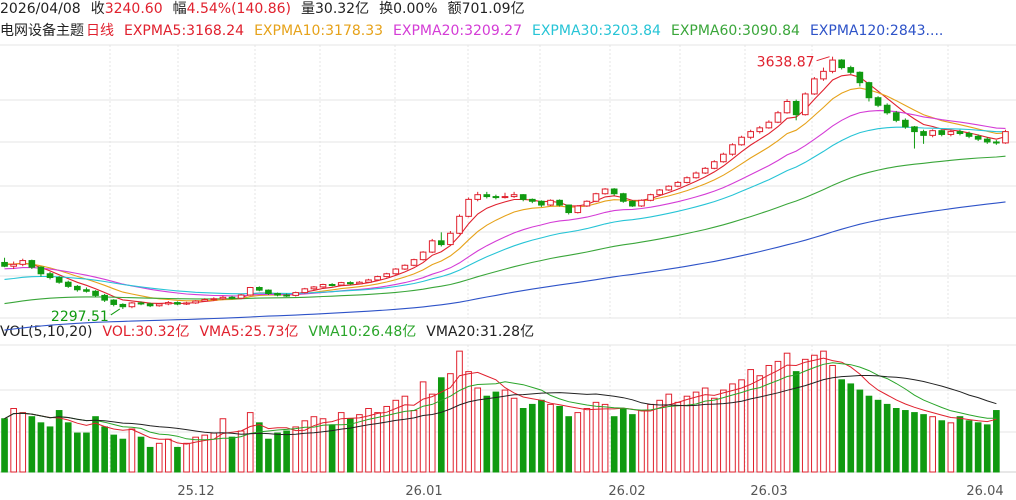  Describe the element at coordinates (238, 9) in the screenshot. I see `change-value: 4.54%(140.86)` at that location.